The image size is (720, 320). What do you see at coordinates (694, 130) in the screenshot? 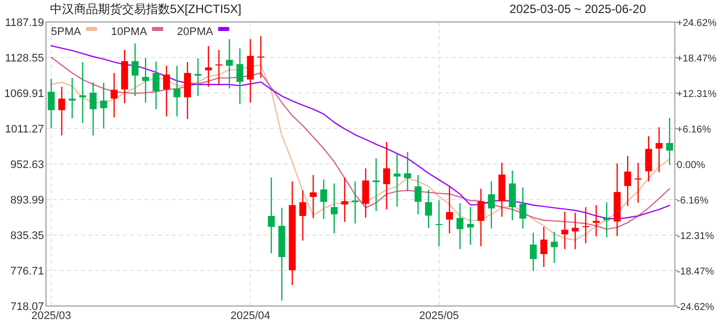
I see `y2-tick-label: +6.16%` at bounding box center [694, 130].